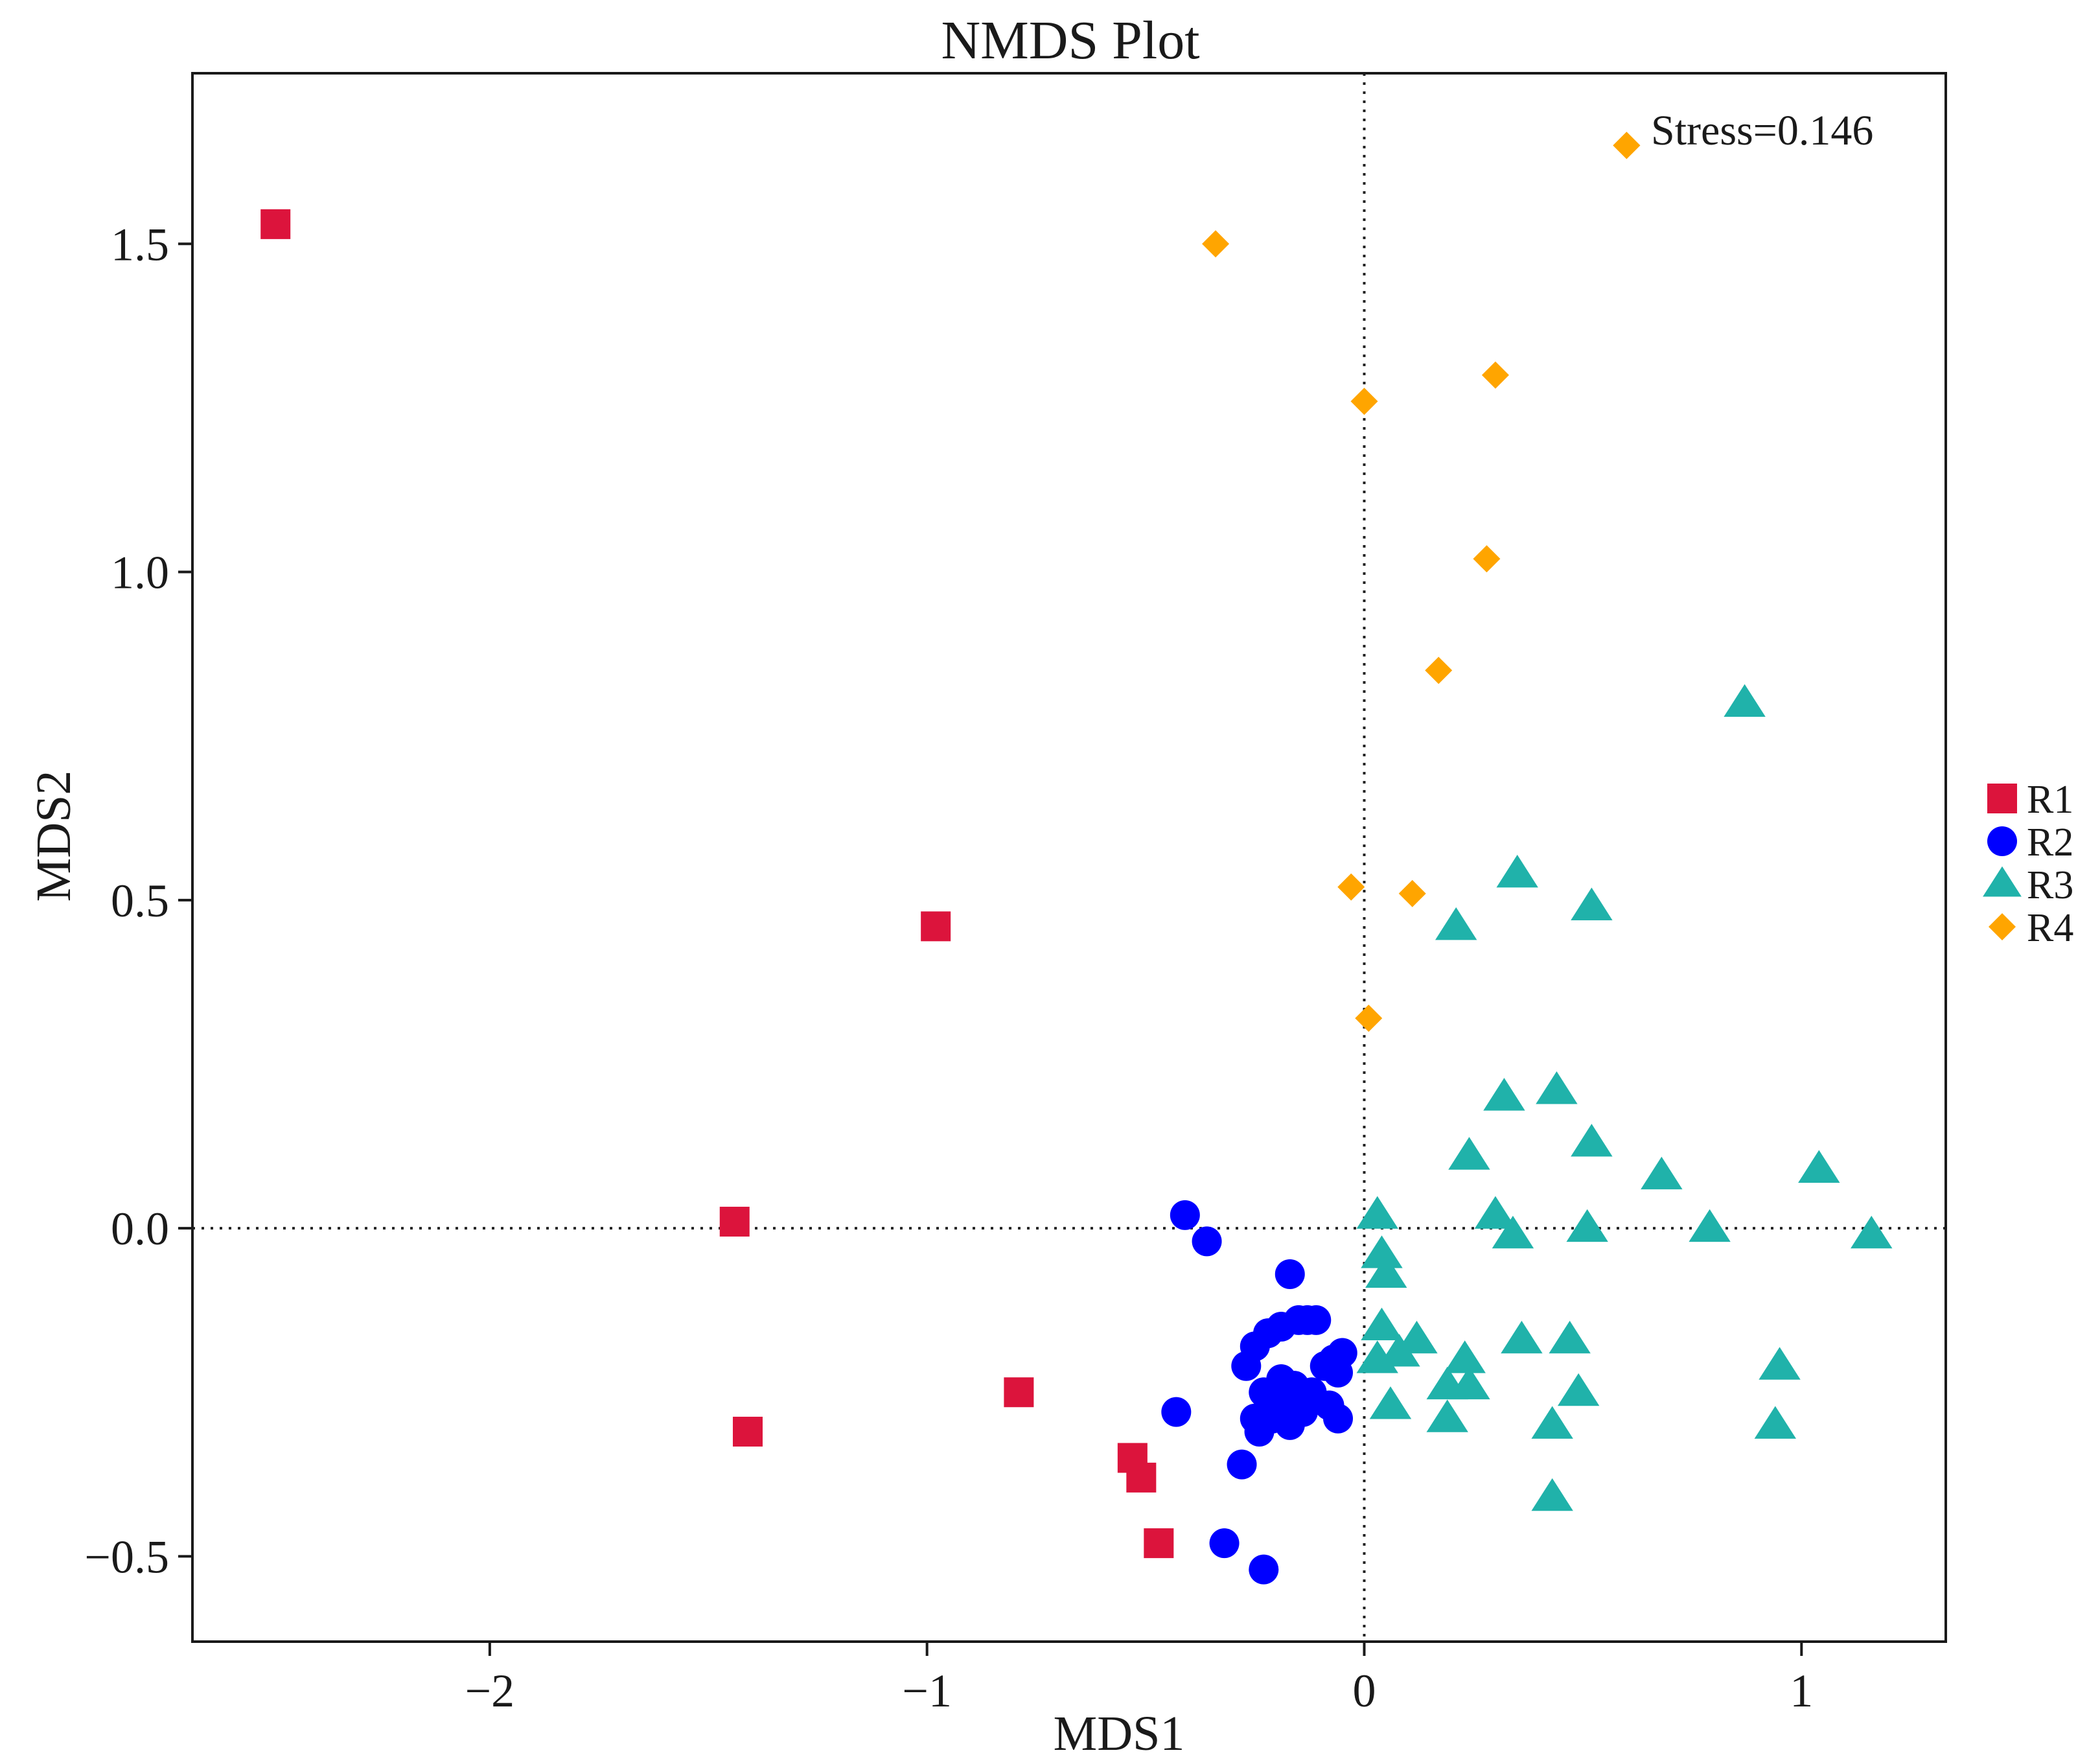 This screenshot has height=1757, width=2100. I want to click on stress-marker-icon, so click(1627, 145).